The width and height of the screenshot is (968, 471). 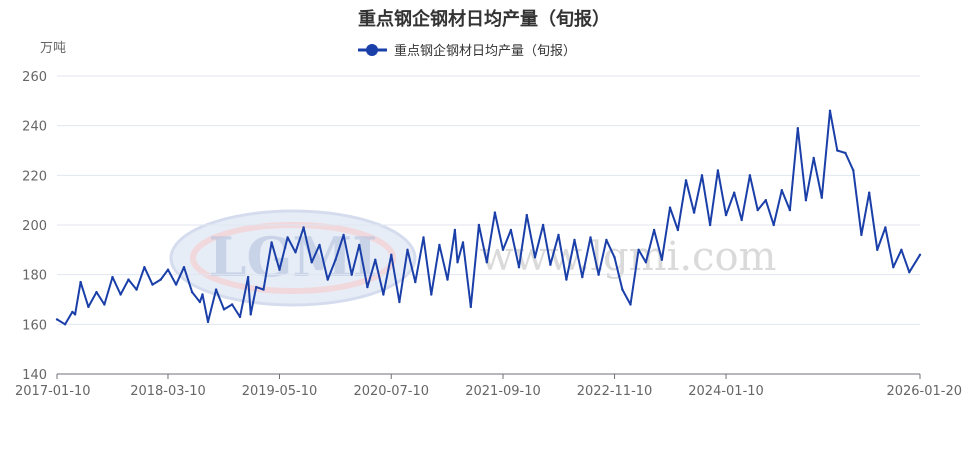 What do you see at coordinates (467, 51) in the screenshot?
I see `legend: 重点钢企钢材日均产量（旬报）` at bounding box center [467, 51].